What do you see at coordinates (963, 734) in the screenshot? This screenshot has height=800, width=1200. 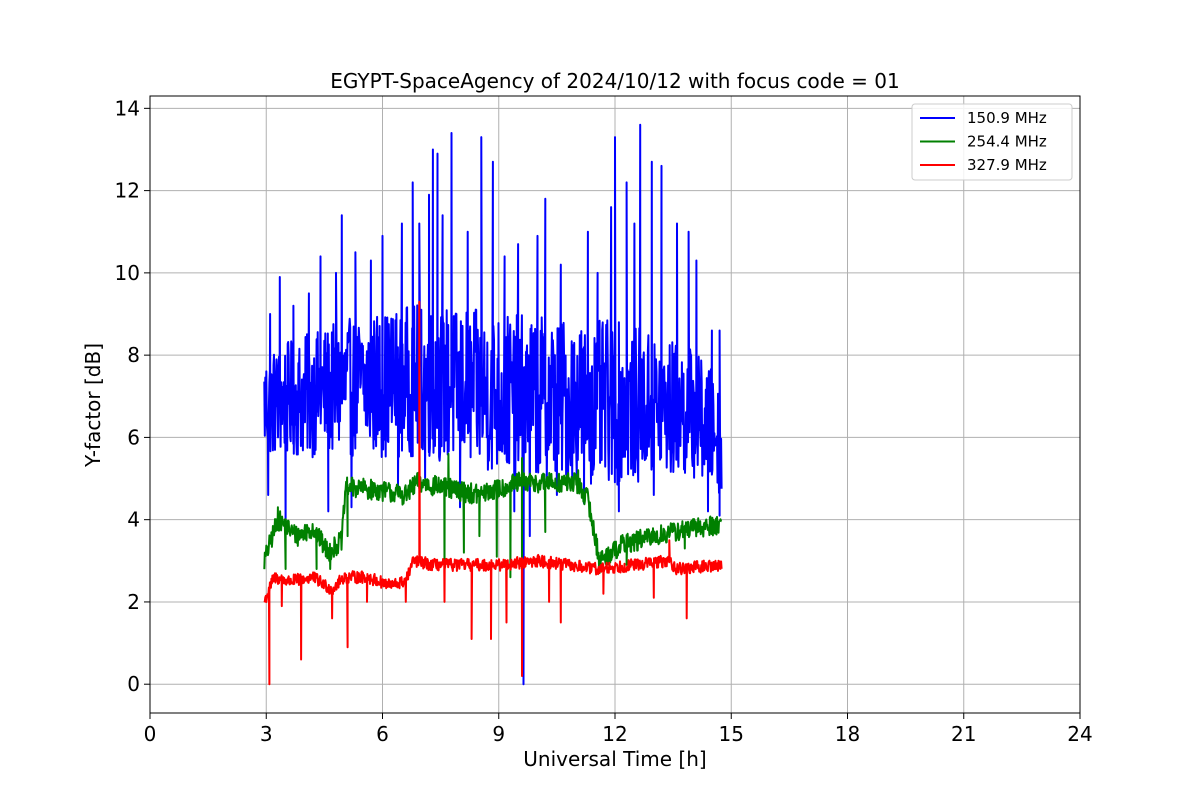 I see `x-tick-label: 21` at bounding box center [963, 734].